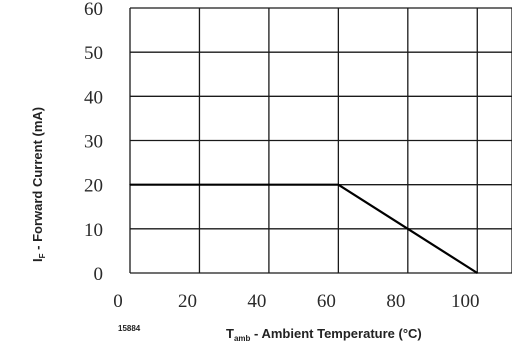 The height and width of the screenshot is (350, 512). Describe the element at coordinates (187, 301) in the screenshot. I see `x-tick-label: 20` at that location.